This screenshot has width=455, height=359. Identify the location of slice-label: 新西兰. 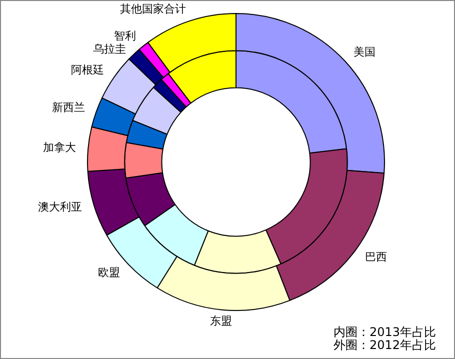
(68, 107).